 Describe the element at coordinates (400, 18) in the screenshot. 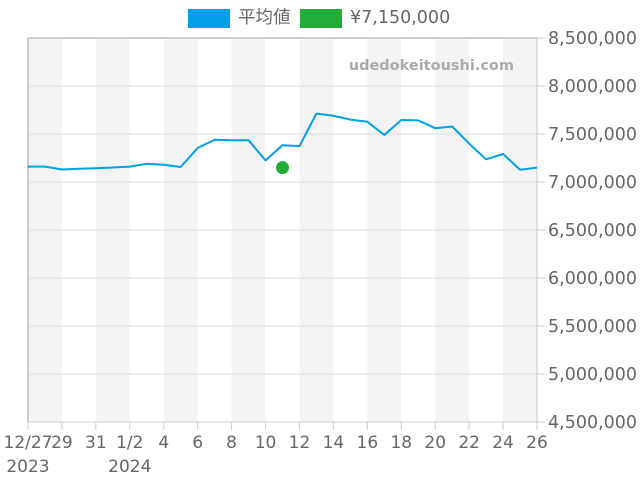

I see `legend-label-price: ¥7,150,000` at that location.